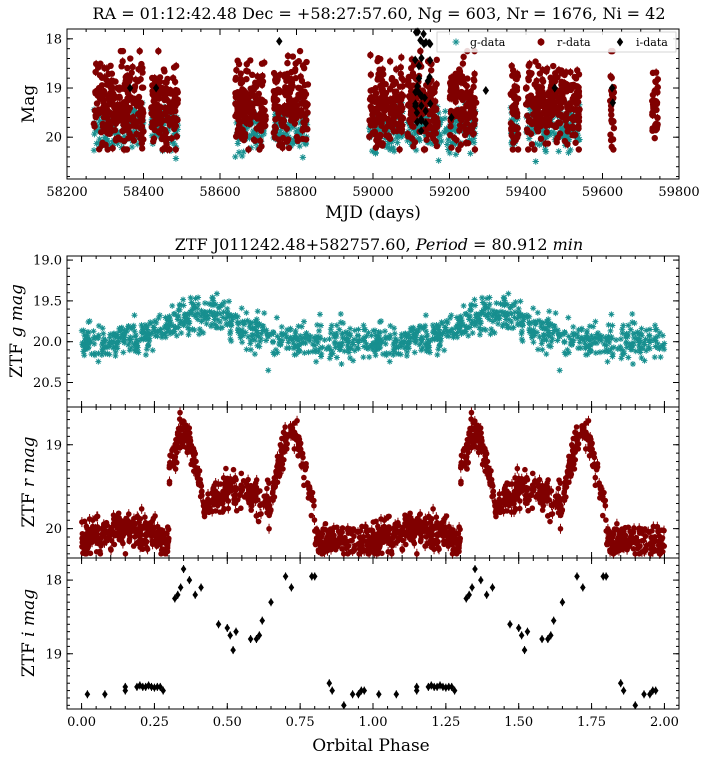 This screenshot has width=706, height=765. I want to click on y-tick-label: 19.5, so click(47, 301).